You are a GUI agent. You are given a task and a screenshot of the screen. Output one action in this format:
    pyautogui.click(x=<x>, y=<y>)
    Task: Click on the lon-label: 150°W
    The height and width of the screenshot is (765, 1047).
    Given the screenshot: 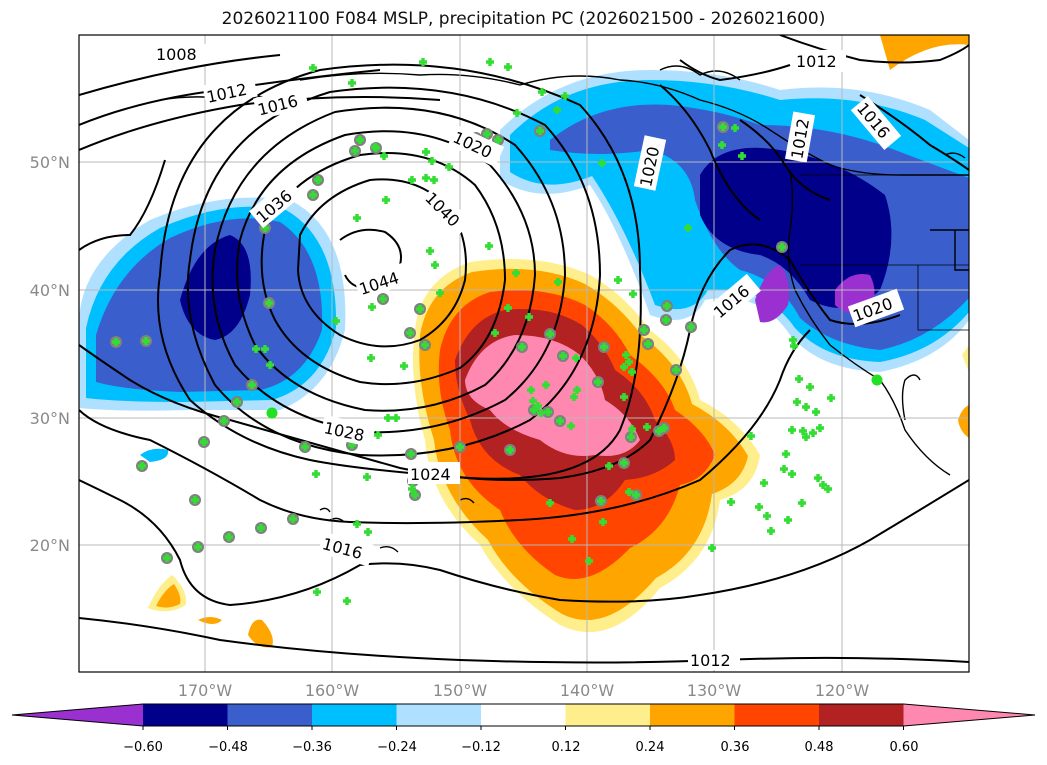 What is the action you would take?
    pyautogui.click(x=460, y=690)
    